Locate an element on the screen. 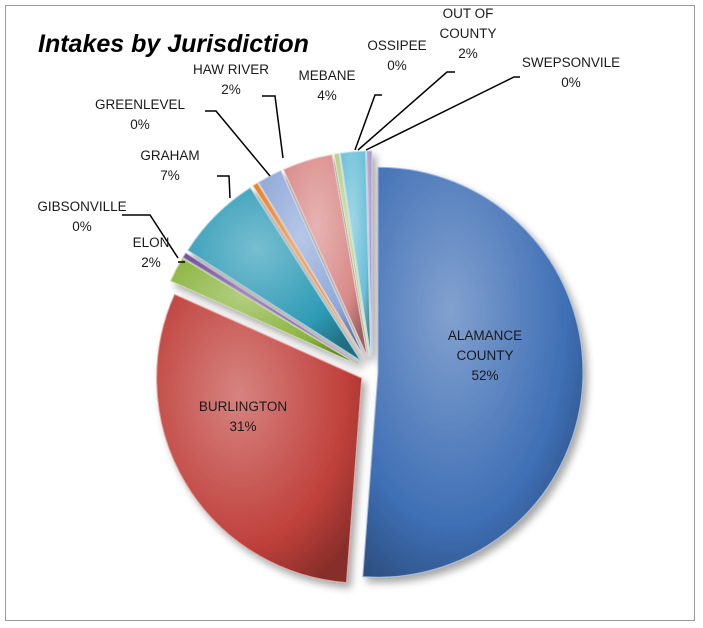 The image size is (703, 628). leader-line-graham is located at coordinates (224, 187).